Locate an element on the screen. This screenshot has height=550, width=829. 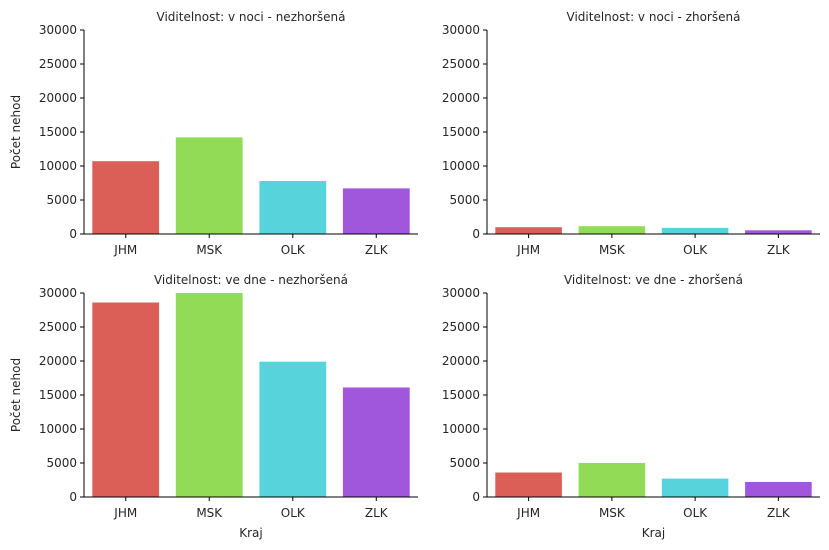
panel-title: Viditelnost: v noci - zhoršená is located at coordinates (654, 17).